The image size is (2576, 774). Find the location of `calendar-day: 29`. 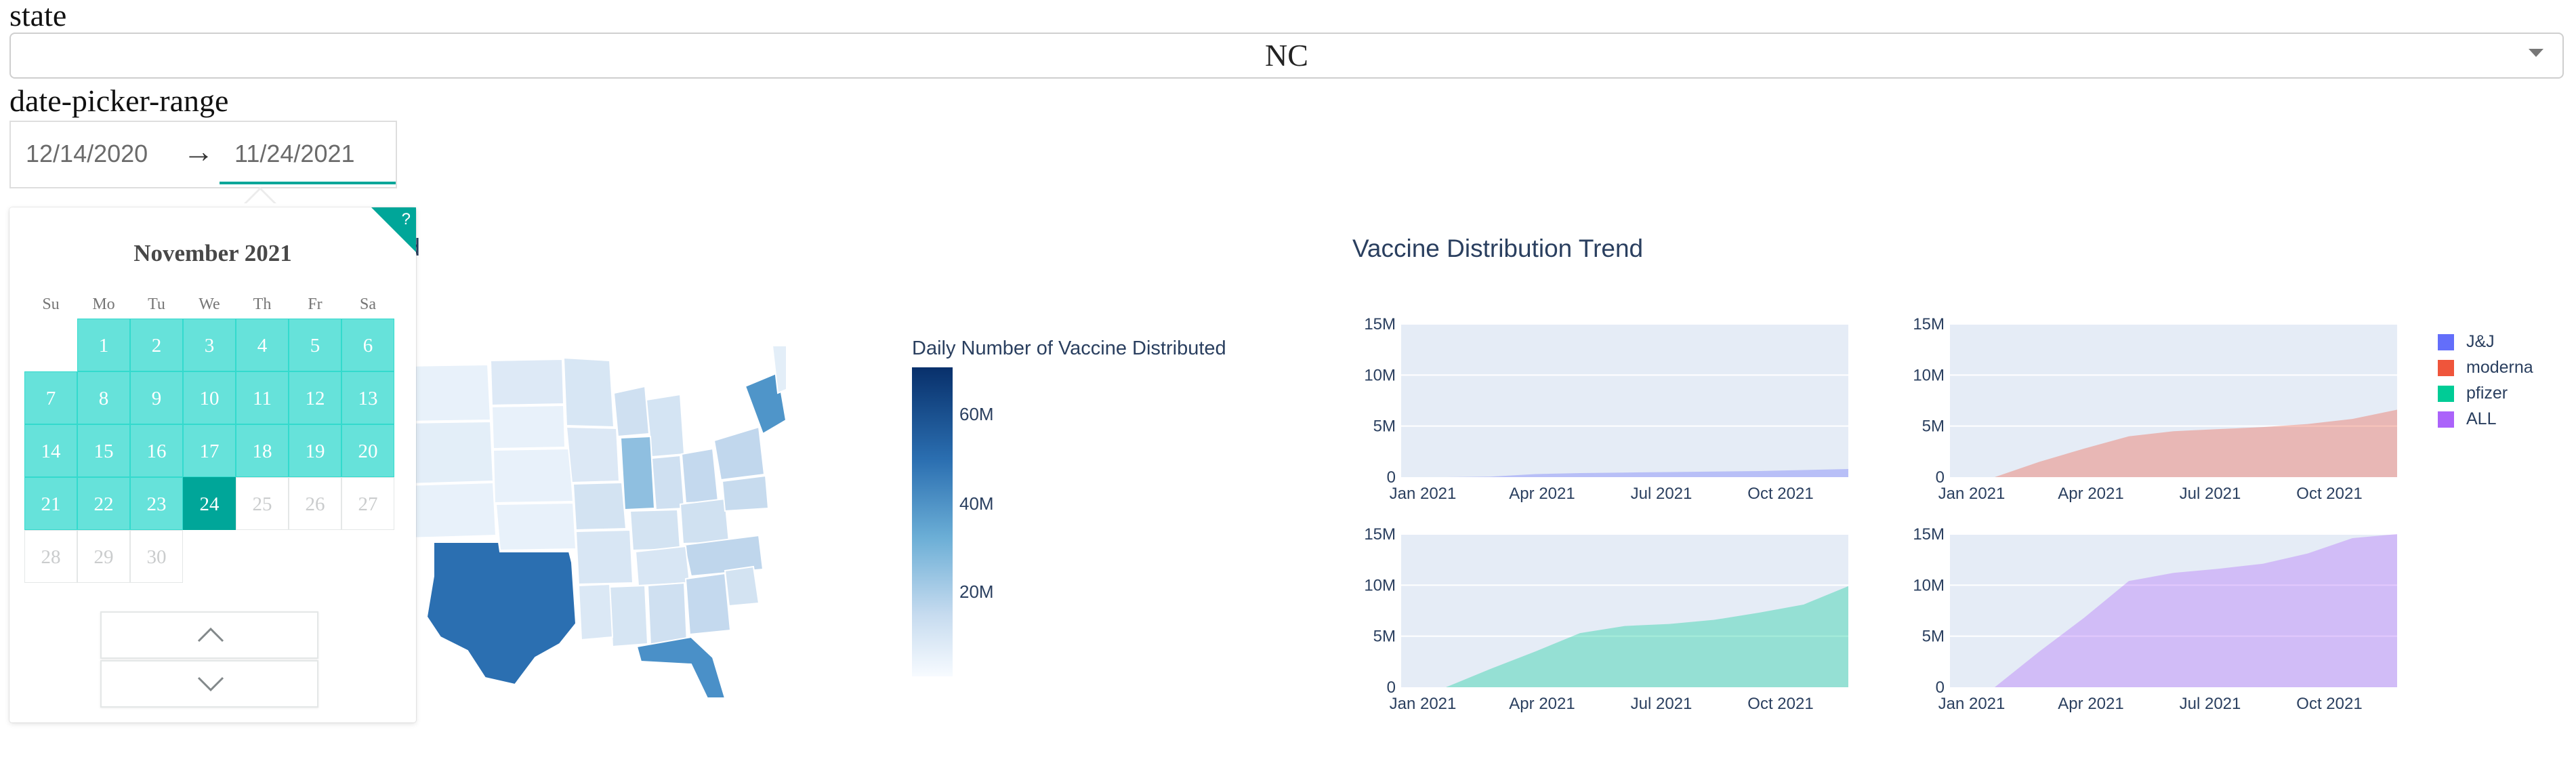

calendar-day: 29 is located at coordinates (103, 556).